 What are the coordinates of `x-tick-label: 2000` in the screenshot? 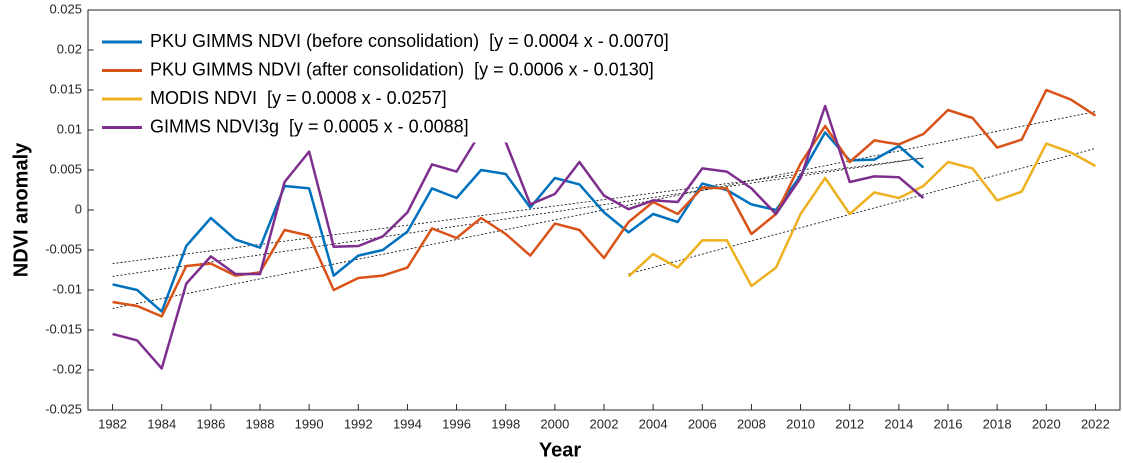 It's located at (554, 423).